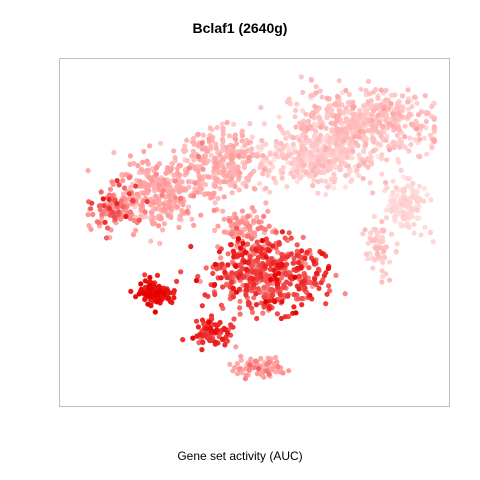 The image size is (480, 480). What do you see at coordinates (240, 28) in the screenshot?
I see `chart-title: Bclaf1 (2640g)` at bounding box center [240, 28].